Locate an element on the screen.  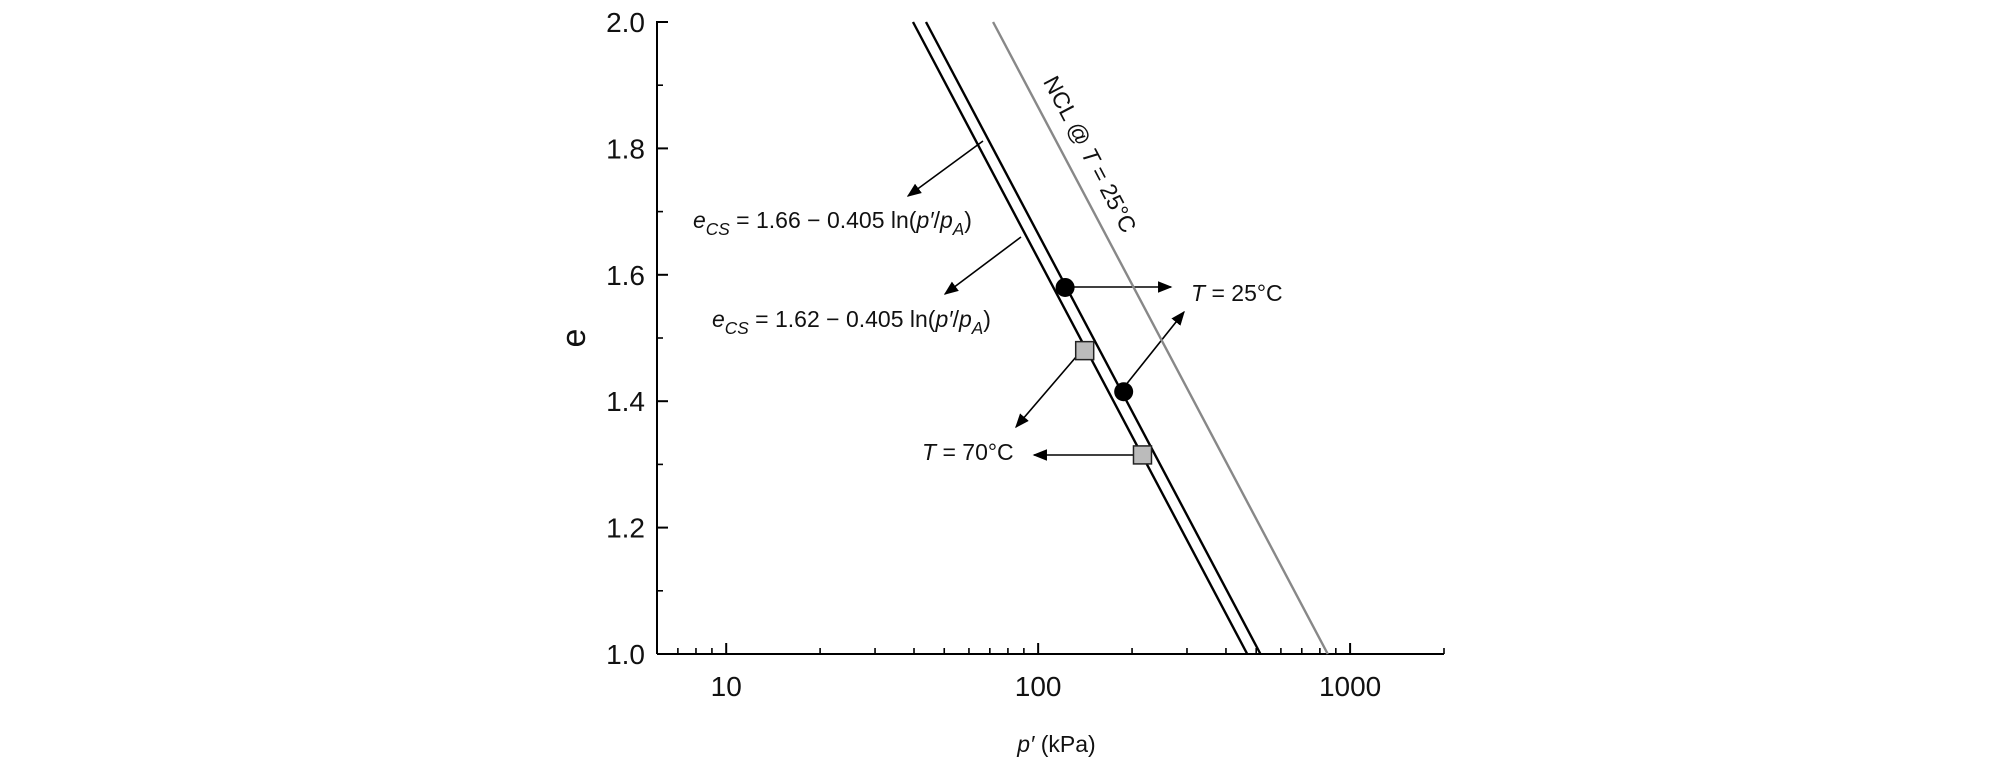
annotation: T = 25°C is located at coordinates (1237, 293).